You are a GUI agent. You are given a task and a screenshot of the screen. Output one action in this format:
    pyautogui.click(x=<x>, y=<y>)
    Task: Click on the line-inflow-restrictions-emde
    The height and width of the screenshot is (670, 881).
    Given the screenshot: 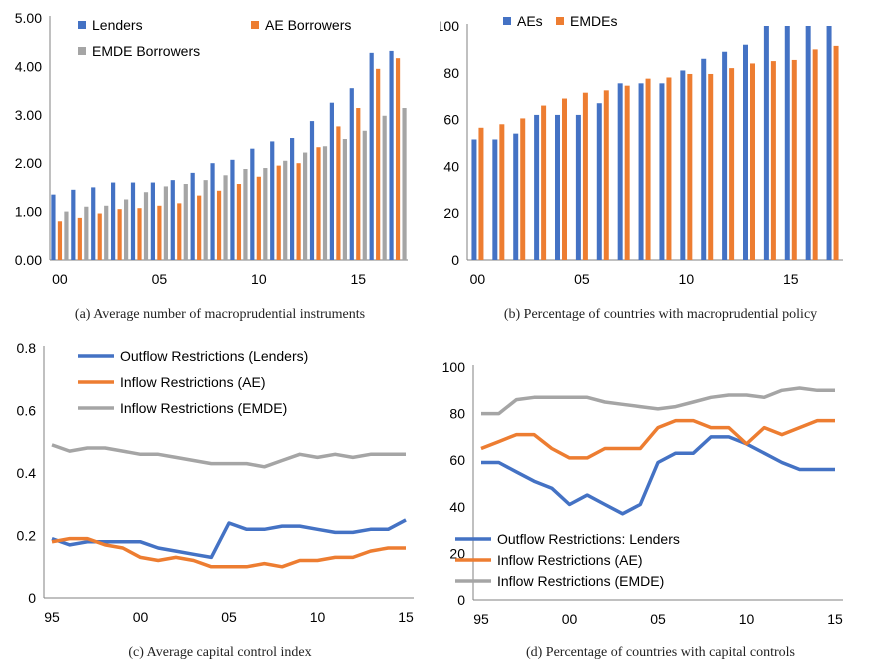 What is the action you would take?
    pyautogui.click(x=228, y=456)
    